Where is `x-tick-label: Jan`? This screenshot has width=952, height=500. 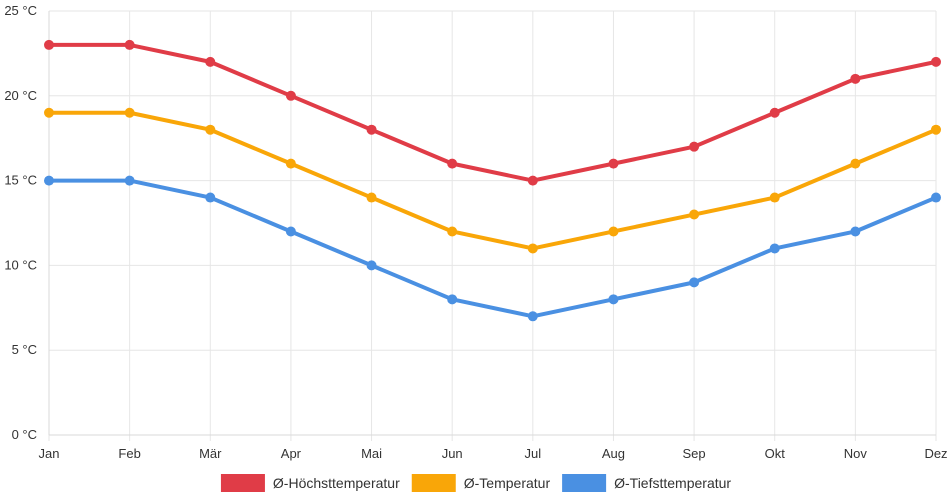
x-tick-label: Jan is located at coordinates (49, 453).